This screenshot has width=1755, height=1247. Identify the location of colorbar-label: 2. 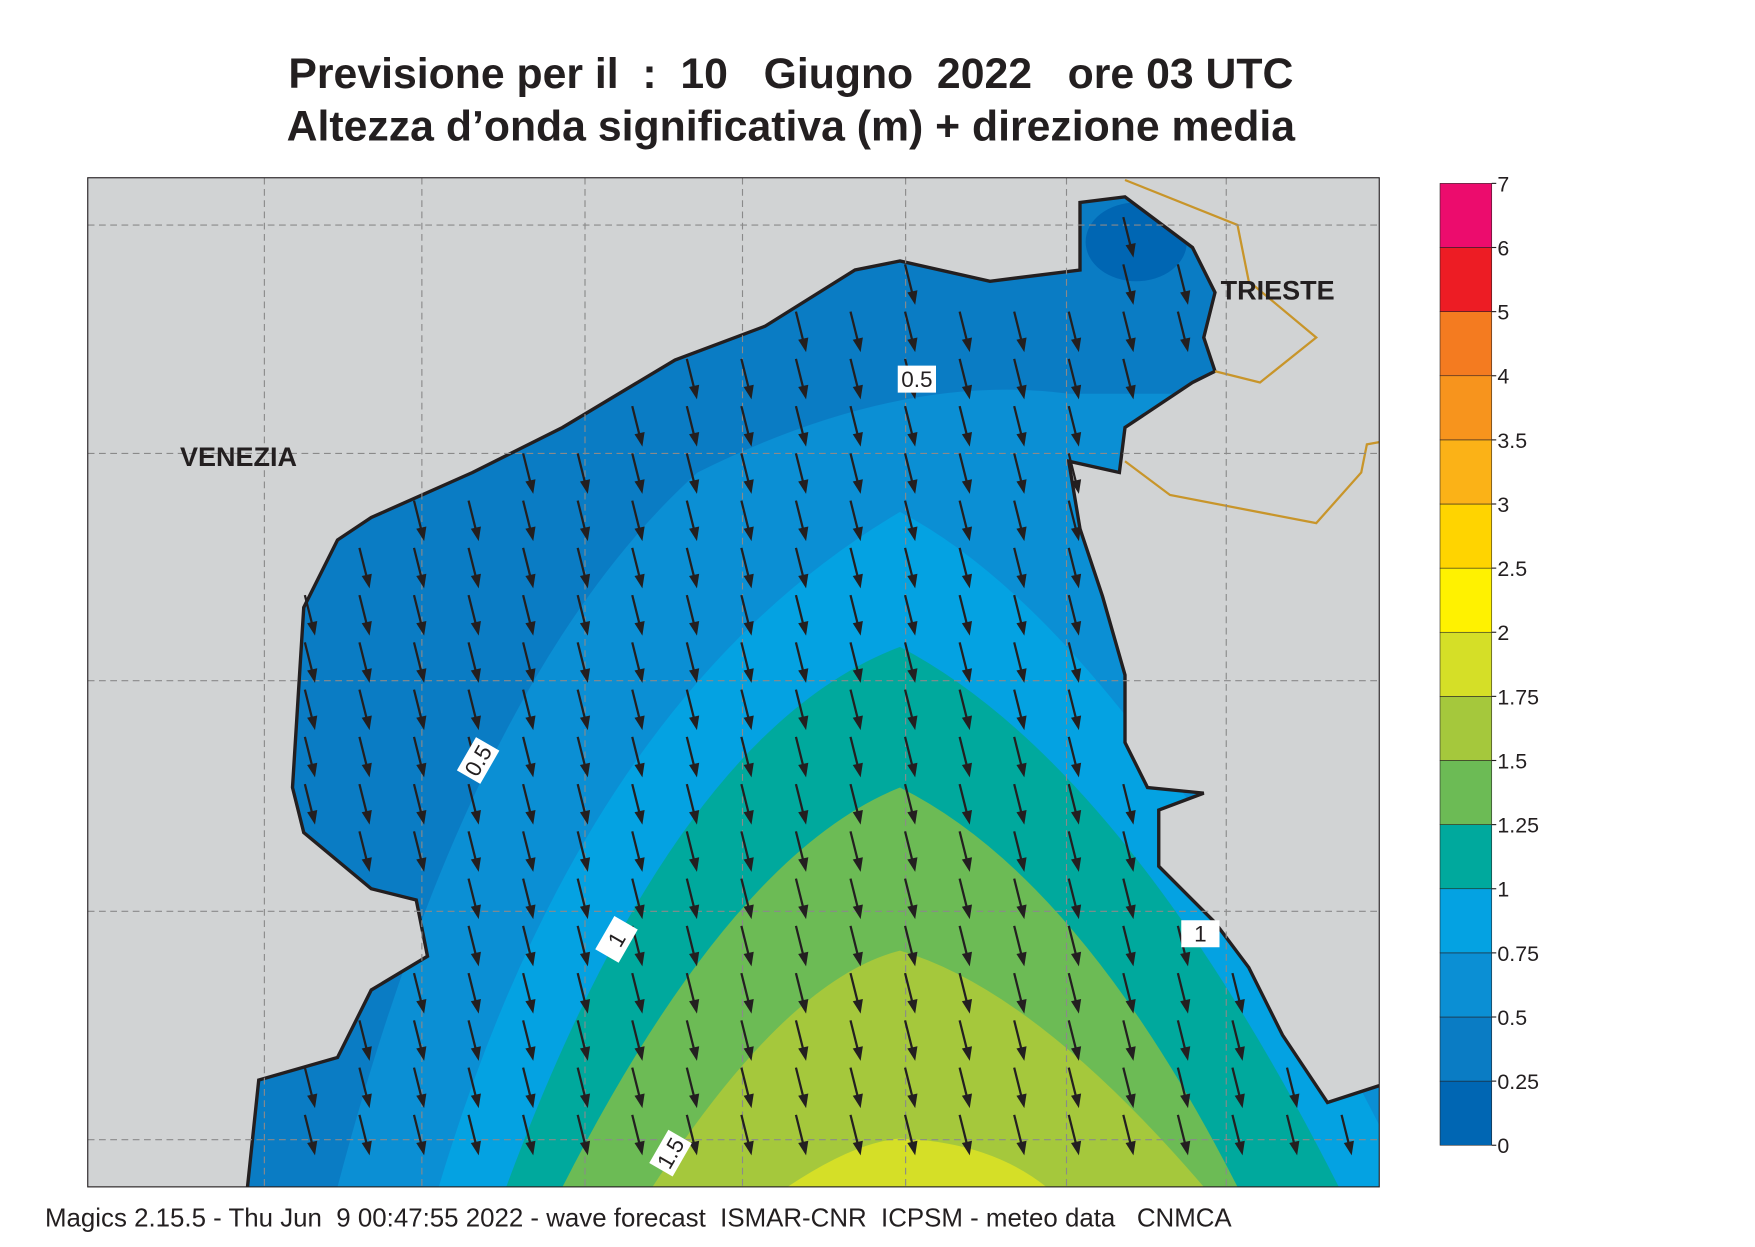
(1503, 633).